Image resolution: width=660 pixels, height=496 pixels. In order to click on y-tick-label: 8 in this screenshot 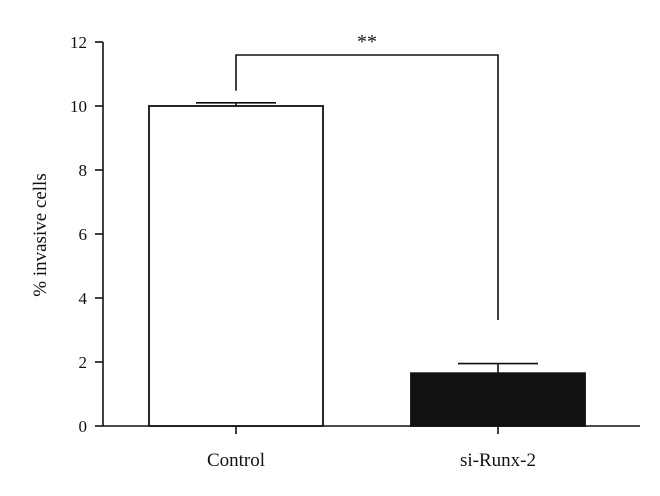, I will do `click(83, 170)`.